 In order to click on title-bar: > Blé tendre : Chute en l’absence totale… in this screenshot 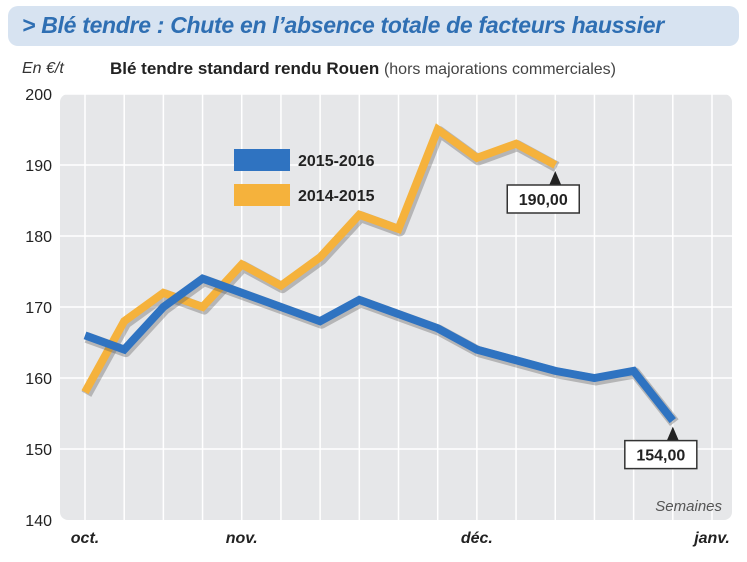, I will do `click(373, 26)`.